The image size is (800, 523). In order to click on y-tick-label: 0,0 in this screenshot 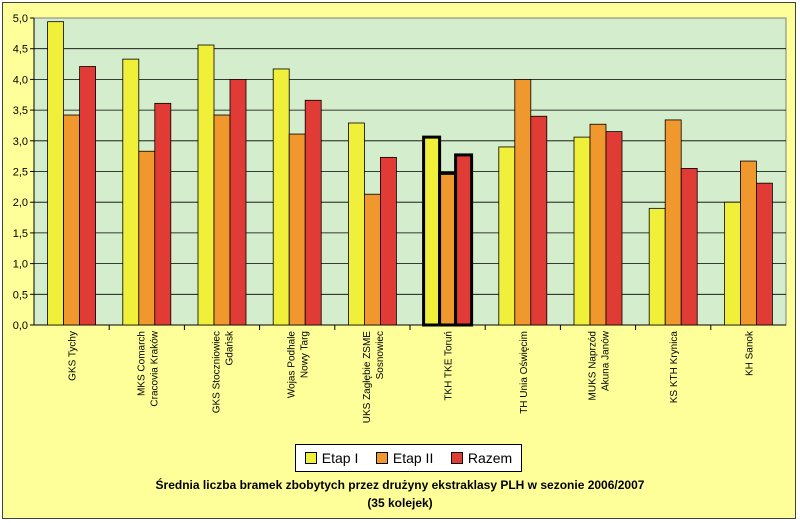, I will do `click(20, 326)`.